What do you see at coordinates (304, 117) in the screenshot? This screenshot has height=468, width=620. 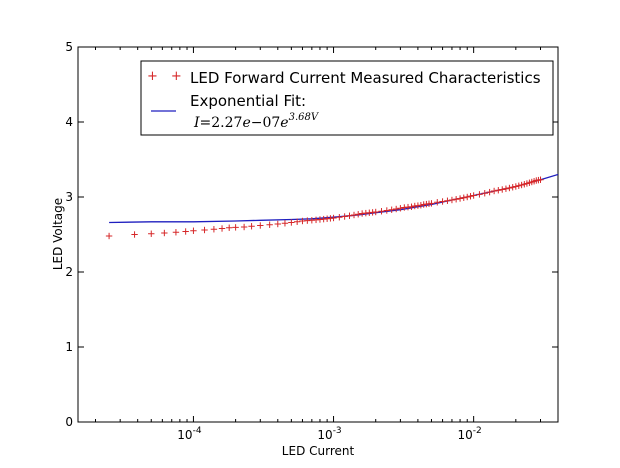 I see `formula-sup: 3.68V` at bounding box center [304, 117].